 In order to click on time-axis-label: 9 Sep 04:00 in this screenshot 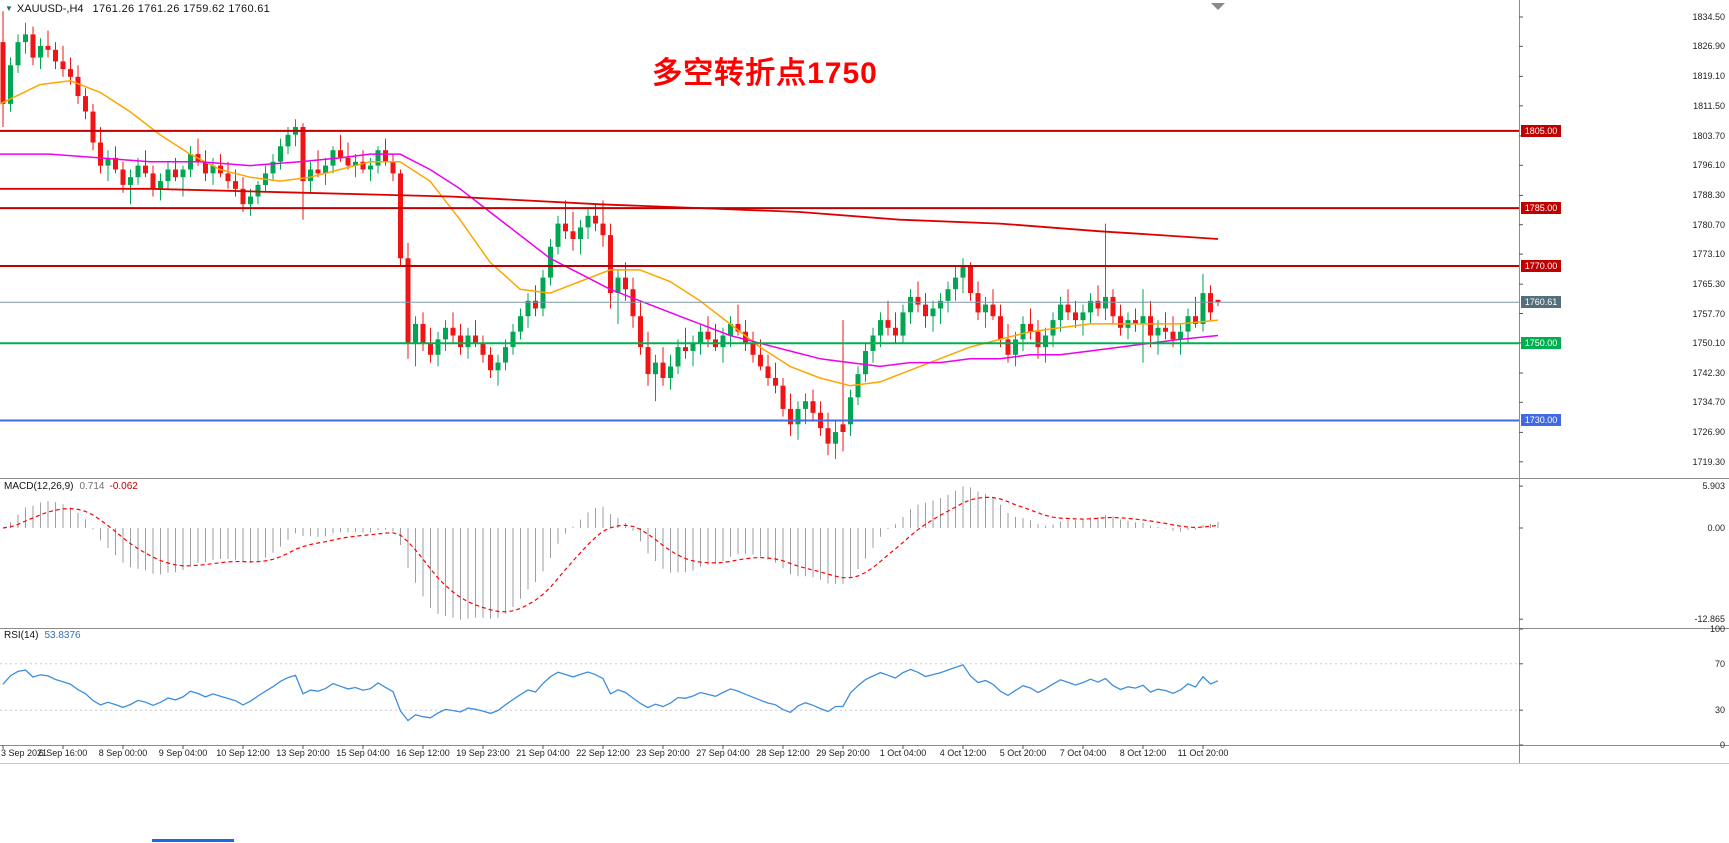, I will do `click(183, 753)`.